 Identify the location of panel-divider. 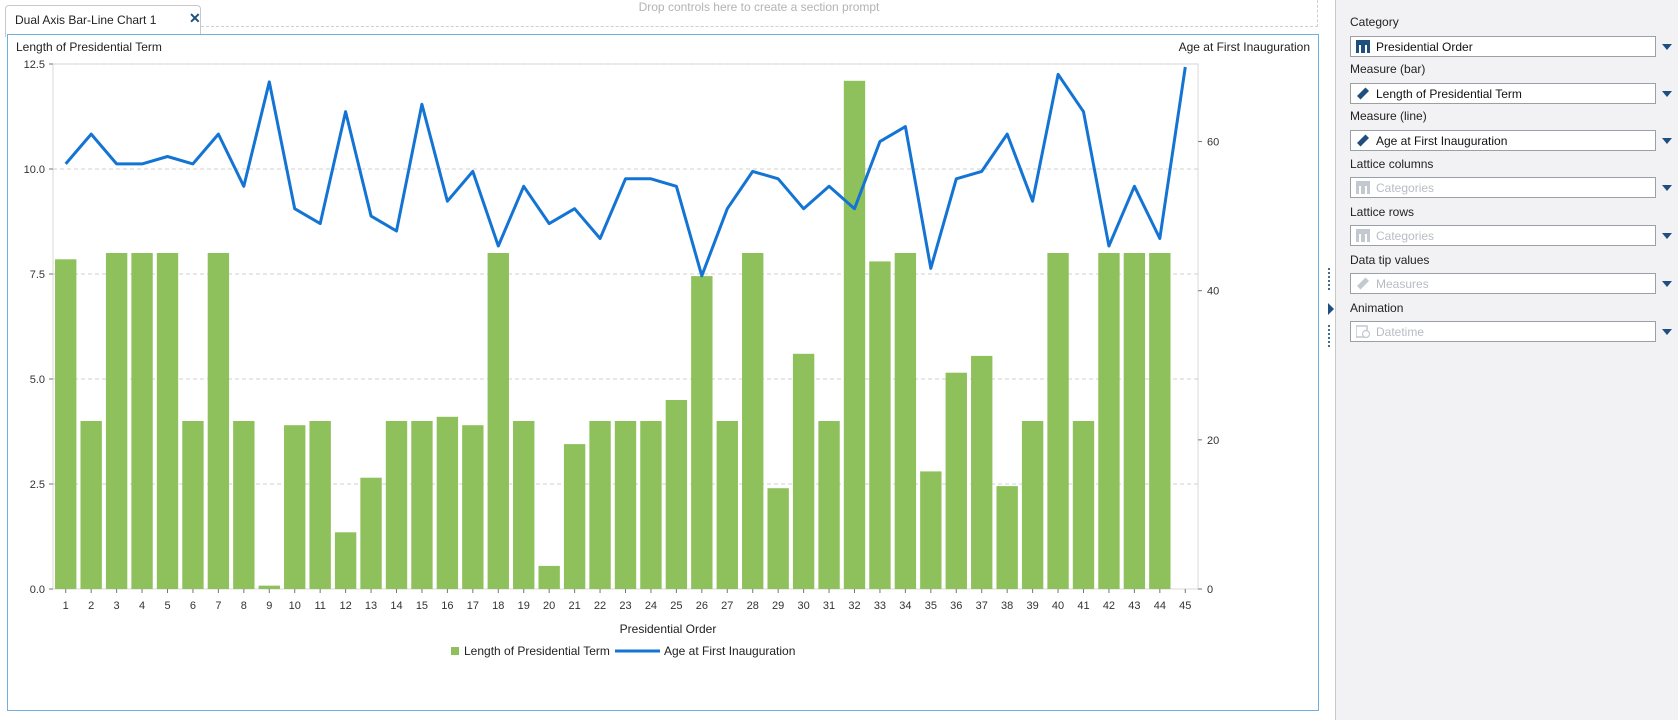
(1335, 360).